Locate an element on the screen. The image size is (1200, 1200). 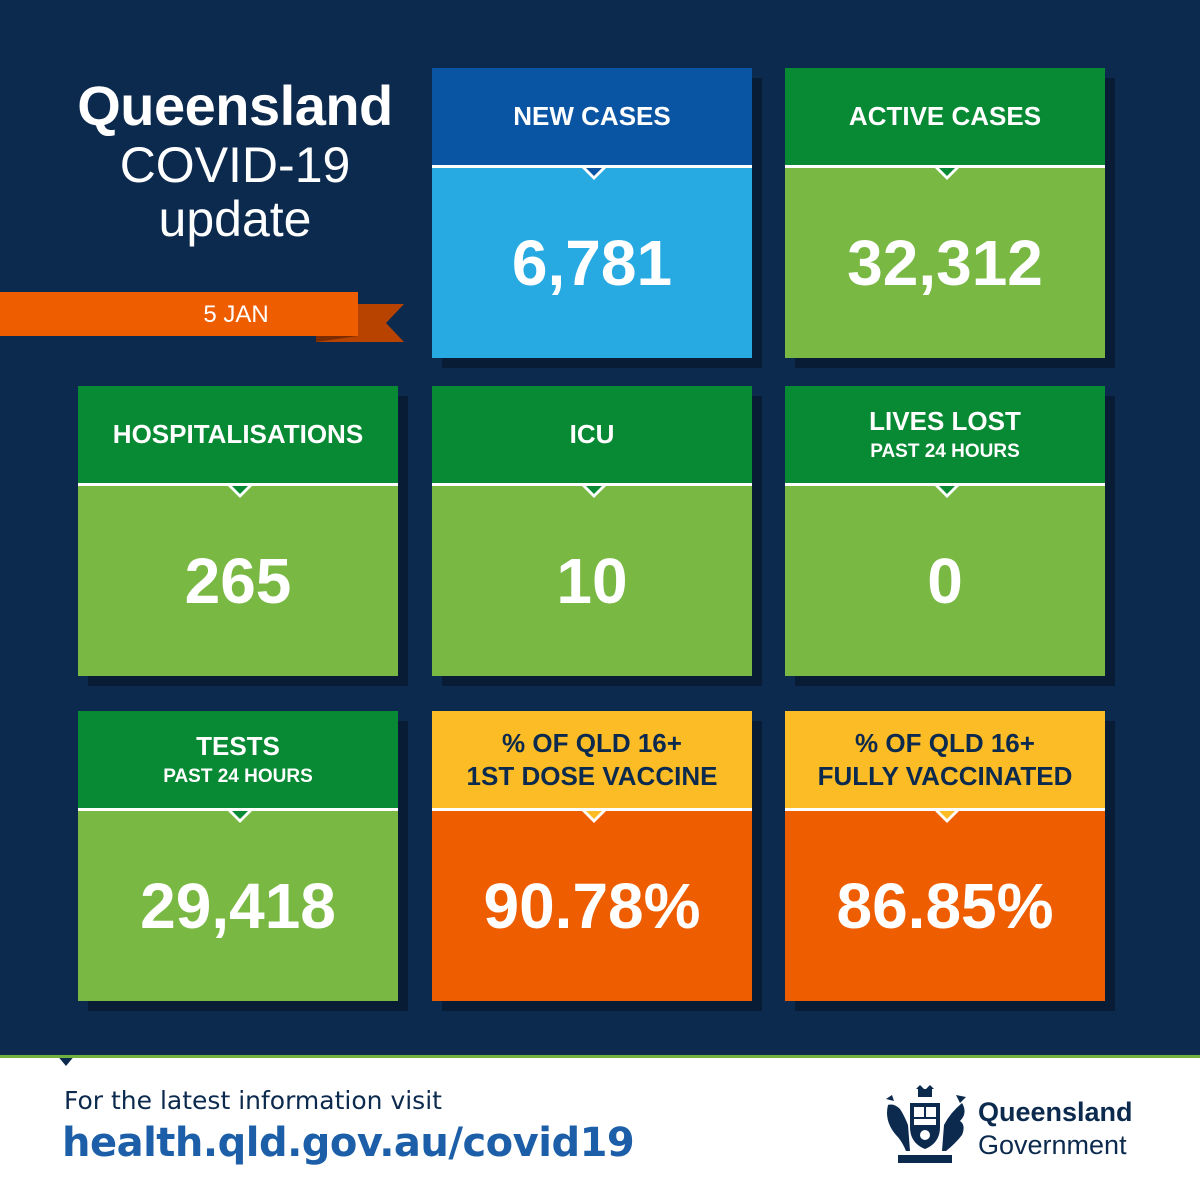
date-label: 5 JAN is located at coordinates (236, 314).